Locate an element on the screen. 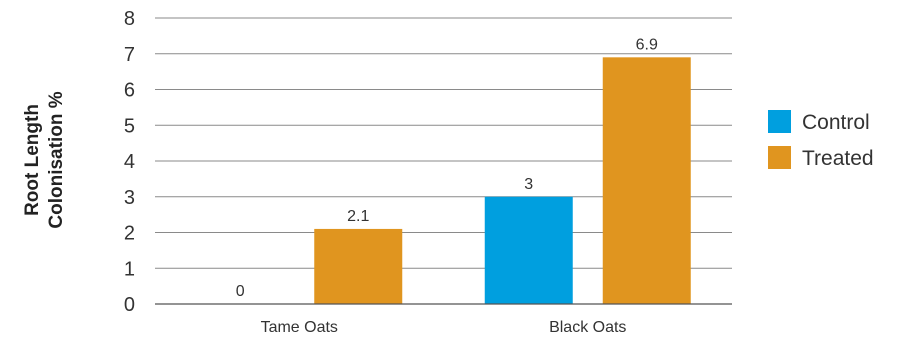 This screenshot has width=907, height=340. y-axis-label-line-1: Root Length is located at coordinates (32, 160).